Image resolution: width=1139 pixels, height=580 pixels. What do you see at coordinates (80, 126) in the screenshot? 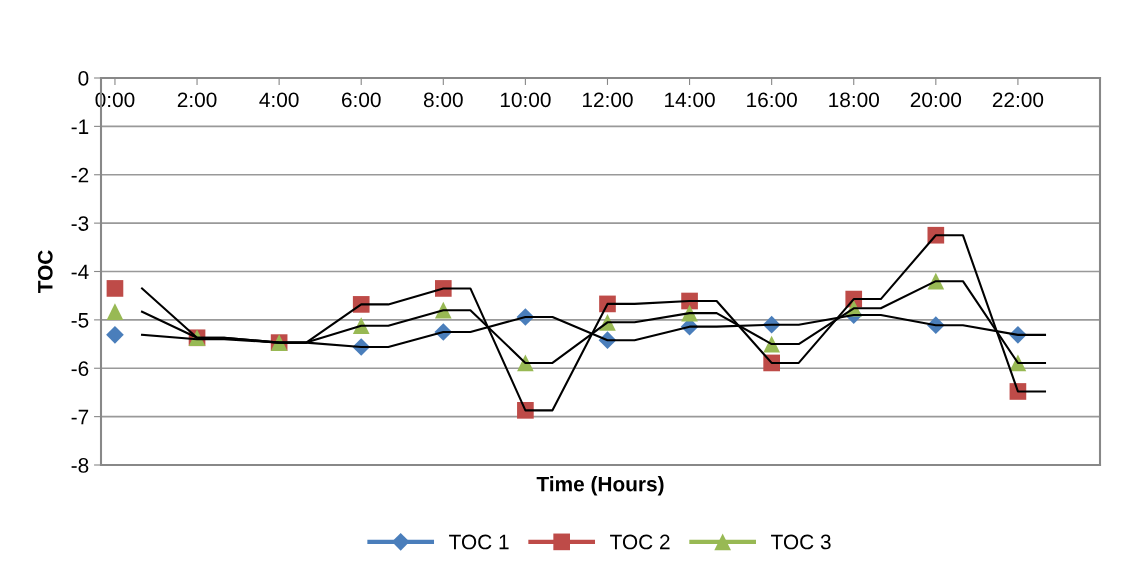
I see `y-tick-label: -1` at bounding box center [80, 126].